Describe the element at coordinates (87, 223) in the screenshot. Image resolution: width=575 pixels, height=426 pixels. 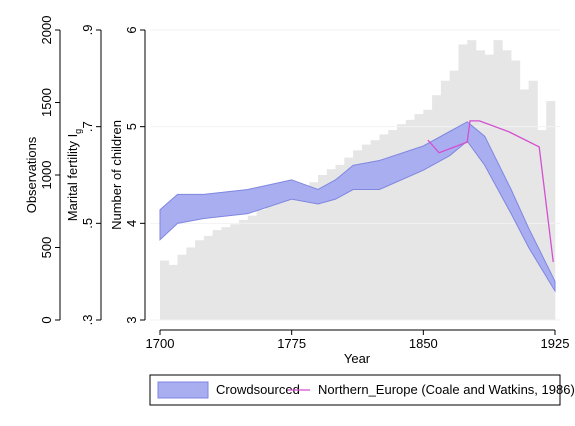
I see `y2-axis-tick-label: .5` at that location.